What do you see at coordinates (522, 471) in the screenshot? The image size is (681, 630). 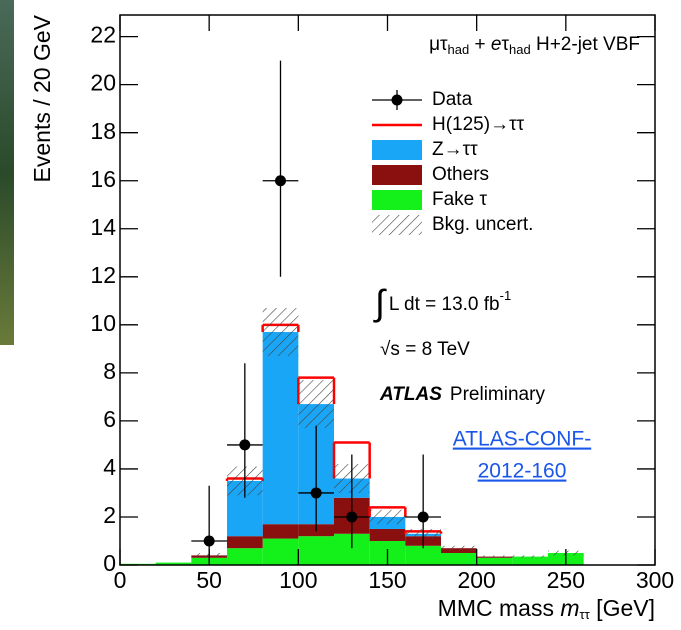 I see `conf-link: 2012-160` at bounding box center [522, 471].